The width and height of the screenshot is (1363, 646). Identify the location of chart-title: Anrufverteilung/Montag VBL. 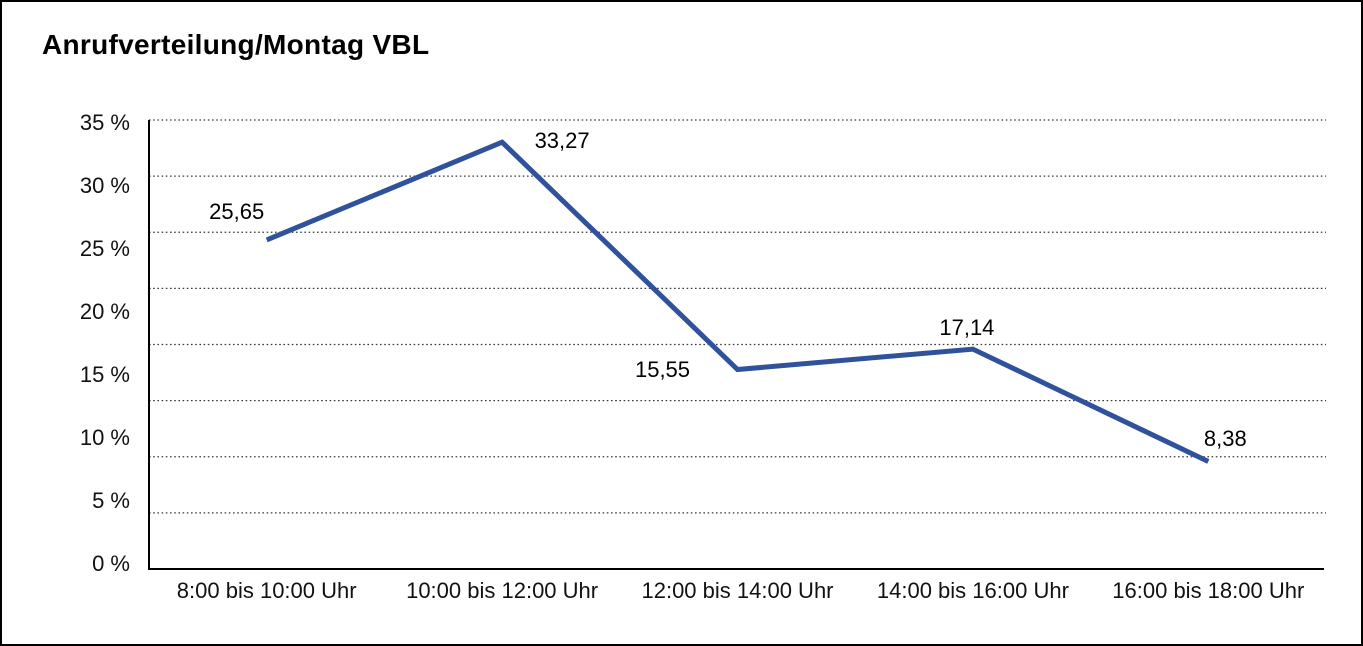
(236, 44).